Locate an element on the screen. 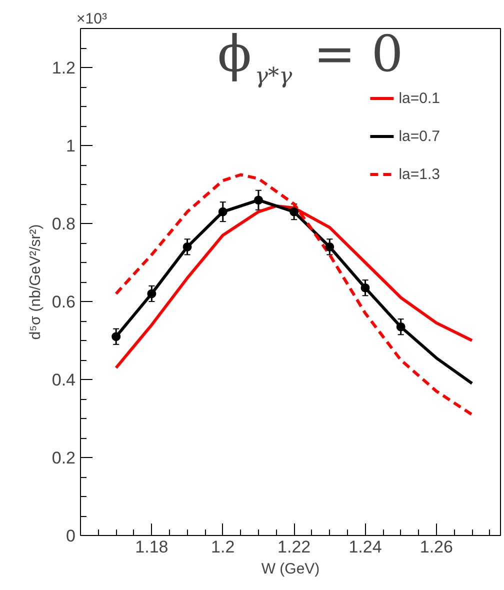 This screenshot has height=590, width=504. x-tick-label: 1.24 is located at coordinates (365, 547).